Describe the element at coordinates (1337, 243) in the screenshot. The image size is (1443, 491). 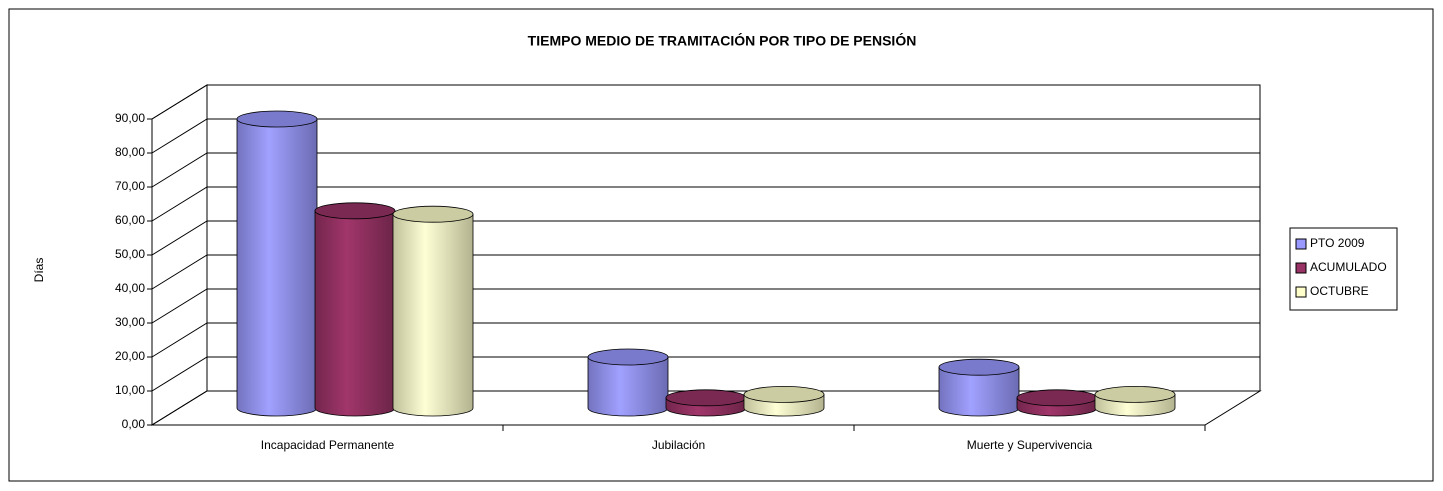
I see `legend-label: PTO 2009` at that location.